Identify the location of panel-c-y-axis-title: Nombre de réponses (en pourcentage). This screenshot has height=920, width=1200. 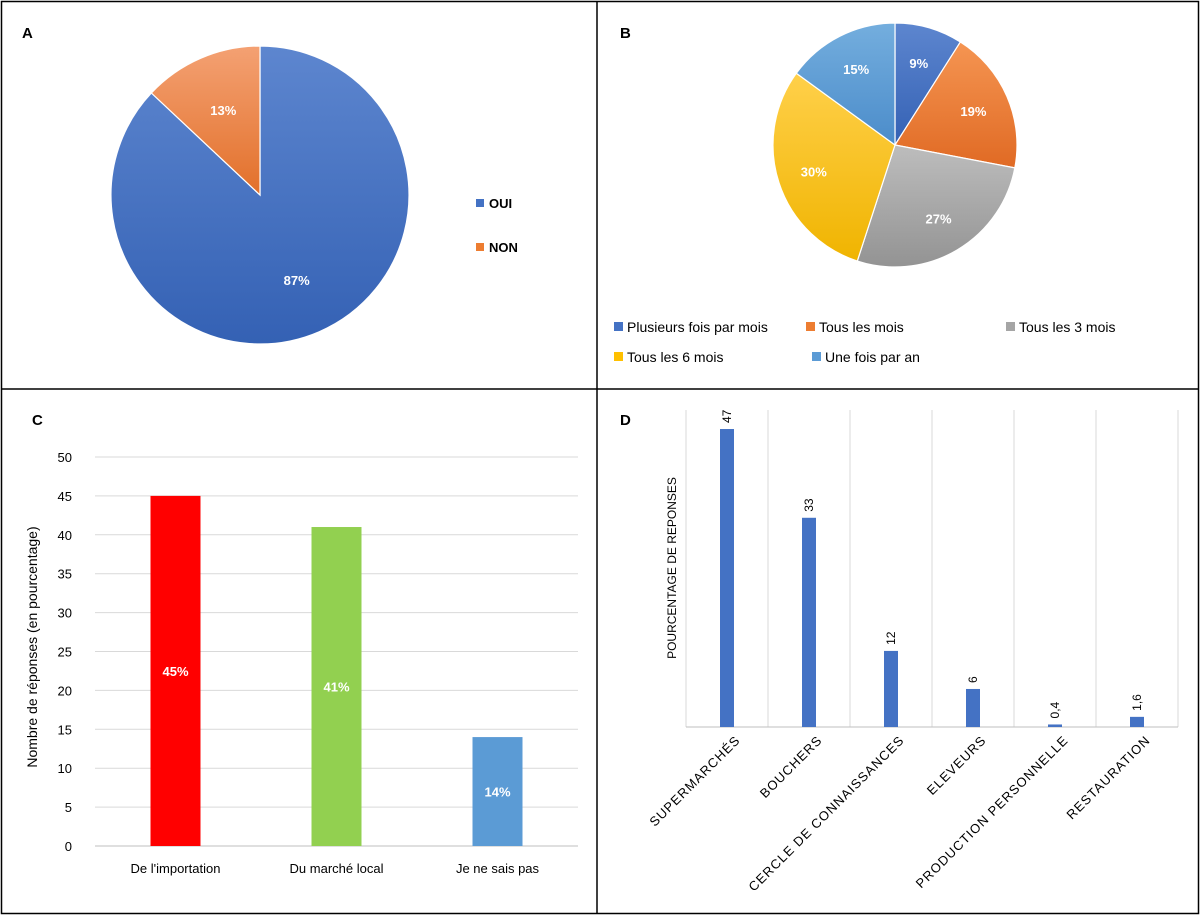
(32, 646).